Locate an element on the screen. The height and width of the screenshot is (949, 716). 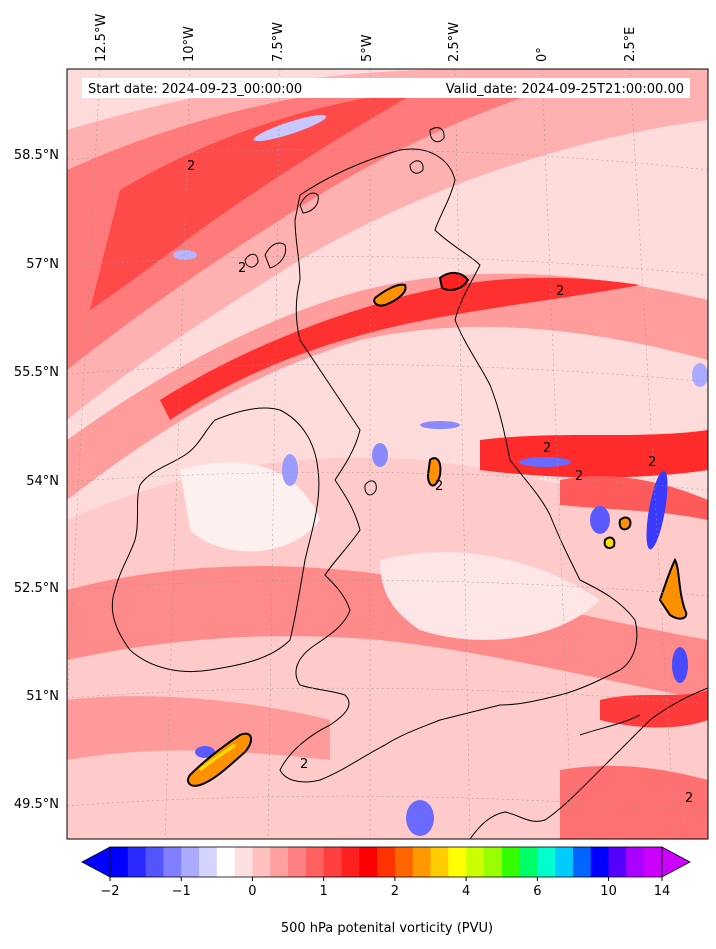
start-date-label: Start date: 2024-09-23_00:00:00 is located at coordinates (195, 89).